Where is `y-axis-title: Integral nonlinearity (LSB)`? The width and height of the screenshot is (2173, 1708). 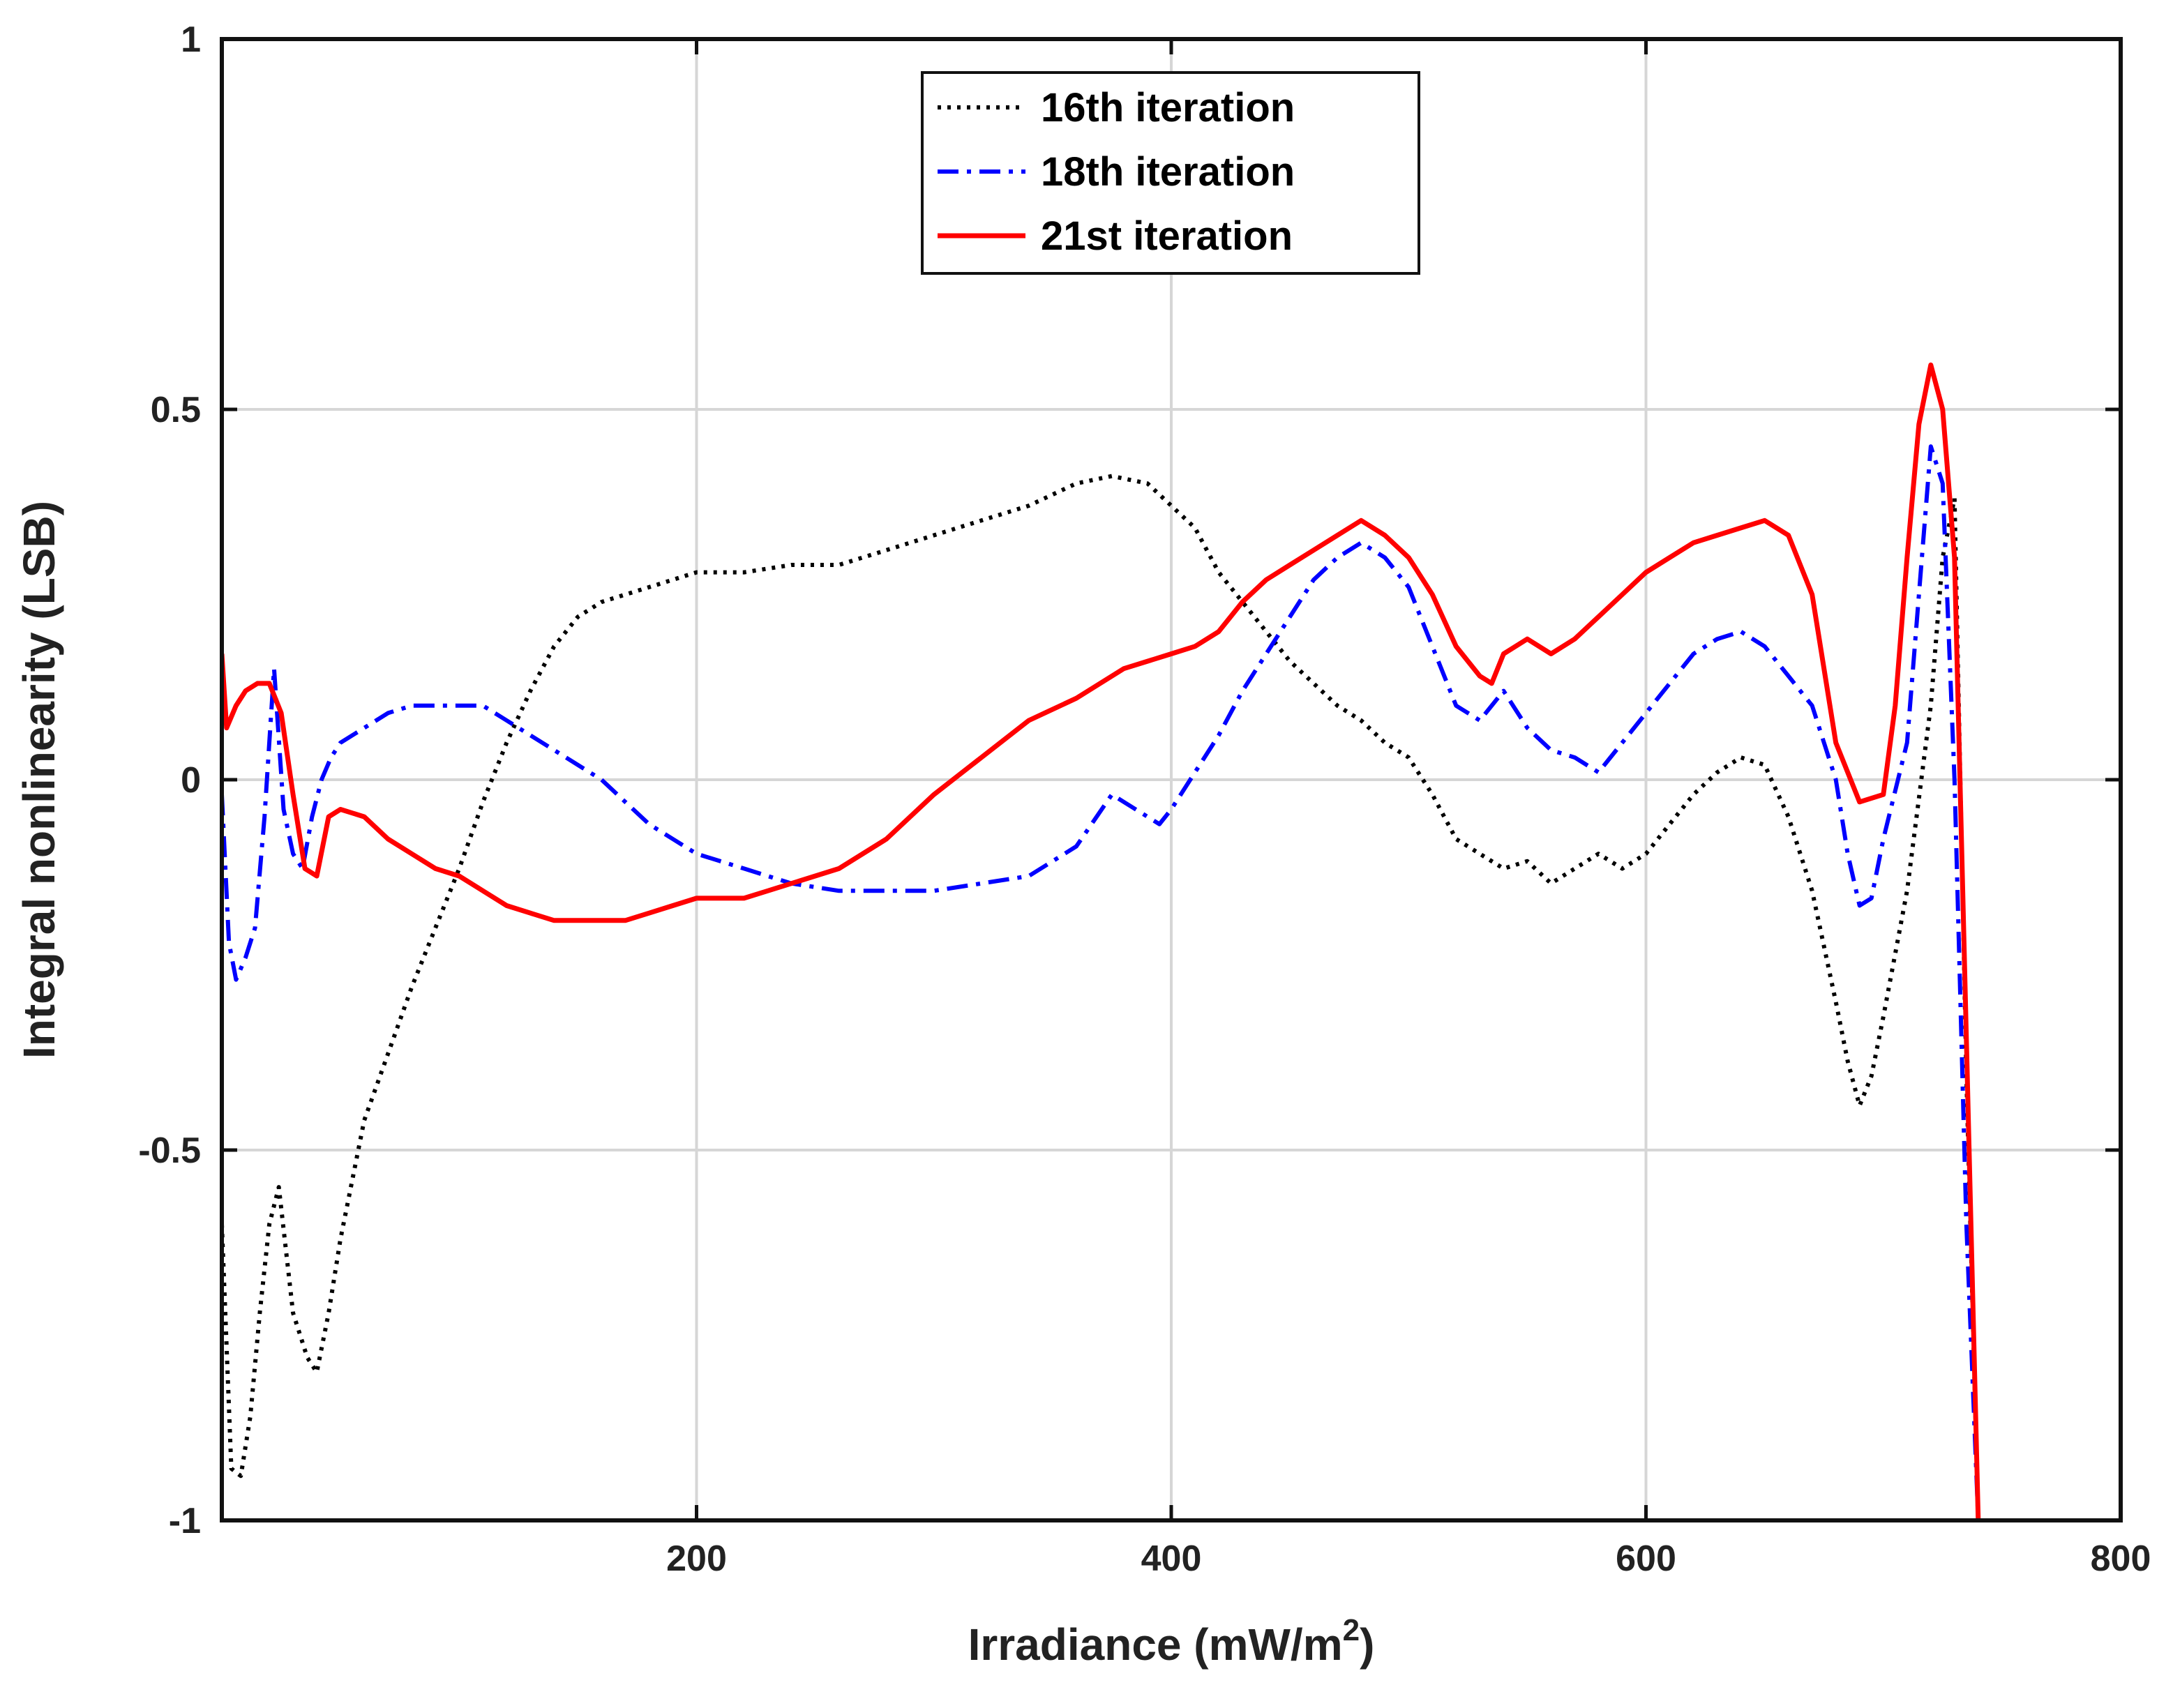 y-axis-title: Integral nonlinearity (LSB) is located at coordinates (39, 780).